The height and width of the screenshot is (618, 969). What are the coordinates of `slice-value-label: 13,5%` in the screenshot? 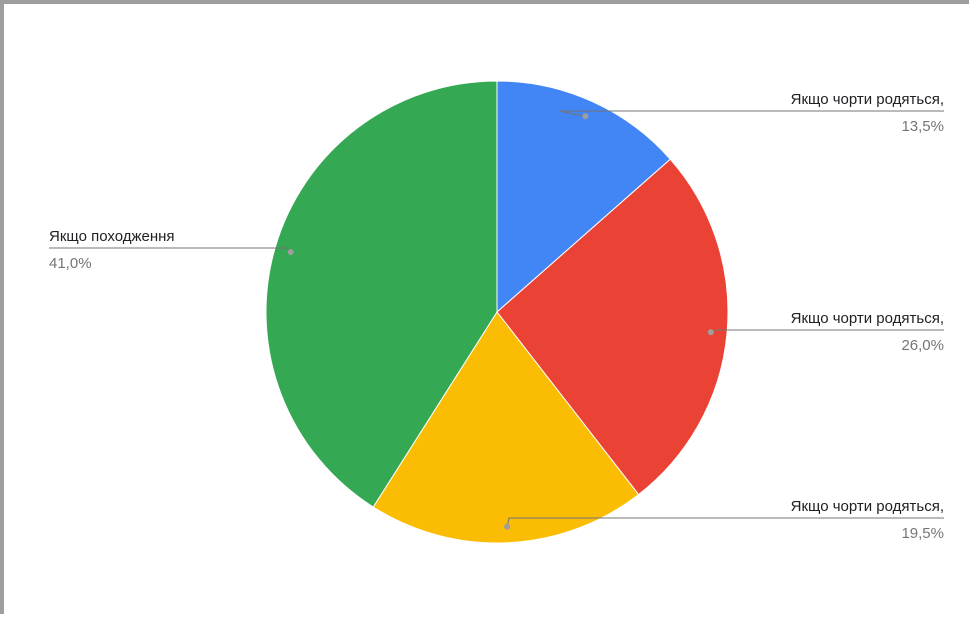 It's located at (922, 126).